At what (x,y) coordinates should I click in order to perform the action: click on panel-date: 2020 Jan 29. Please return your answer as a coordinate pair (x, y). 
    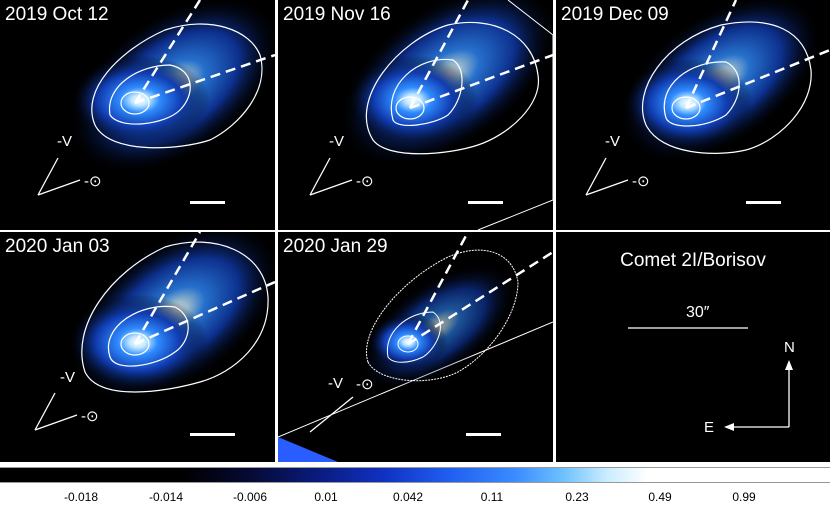
    Looking at the image, I should click on (335, 246).